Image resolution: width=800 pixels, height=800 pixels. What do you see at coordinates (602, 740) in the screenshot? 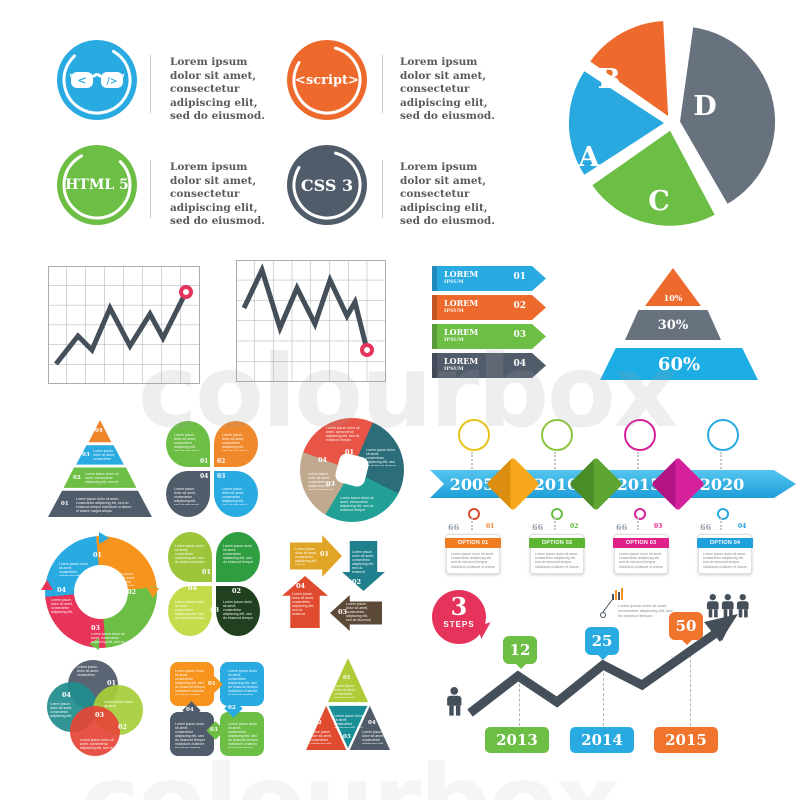
I see `year-badge-2014: 2014` at bounding box center [602, 740].